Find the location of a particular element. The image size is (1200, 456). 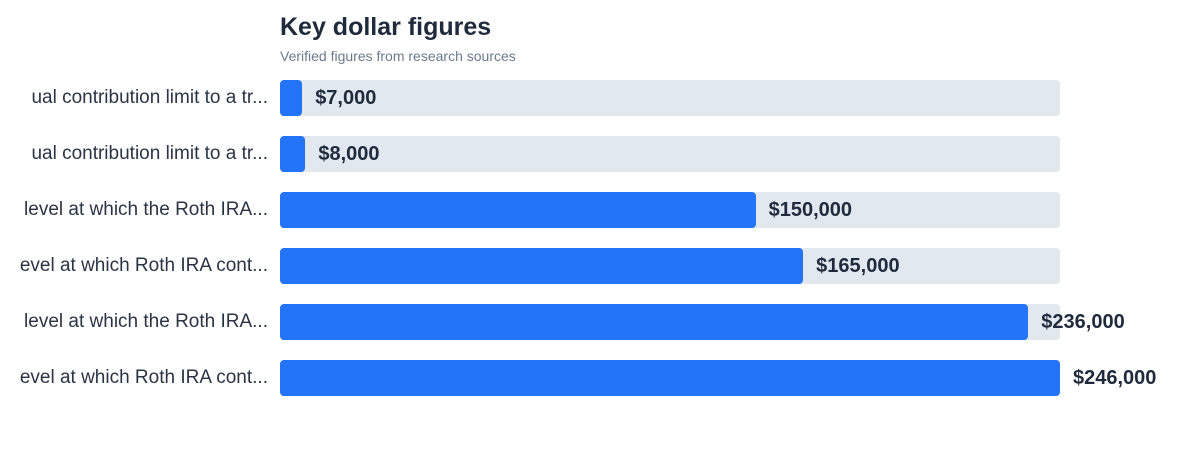

bar-value-label: $165,000 is located at coordinates (858, 266).